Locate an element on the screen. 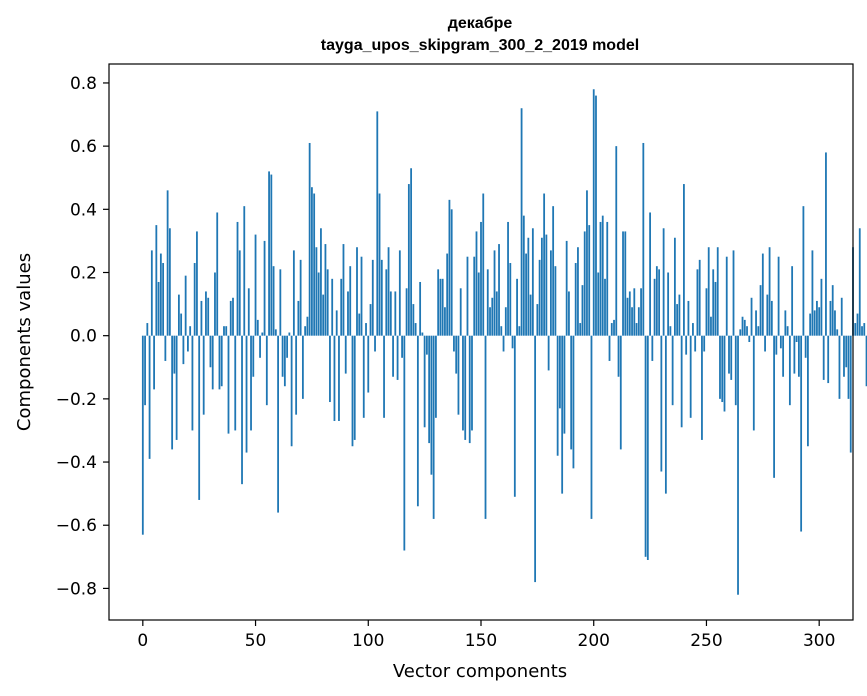 This screenshot has height=696, width=867. y-tick-label: −0.6 is located at coordinates (76, 526).